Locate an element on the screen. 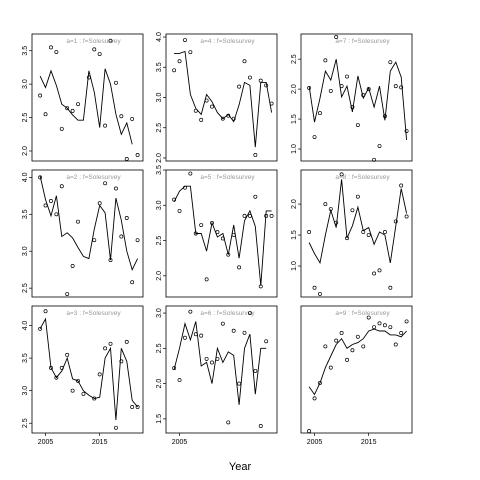 The height and width of the screenshot is (480, 480). panel-5: 2.0 2.5 3.0 3.5 a=5 : f=Solesurvey is located at coordinates (217, 231).